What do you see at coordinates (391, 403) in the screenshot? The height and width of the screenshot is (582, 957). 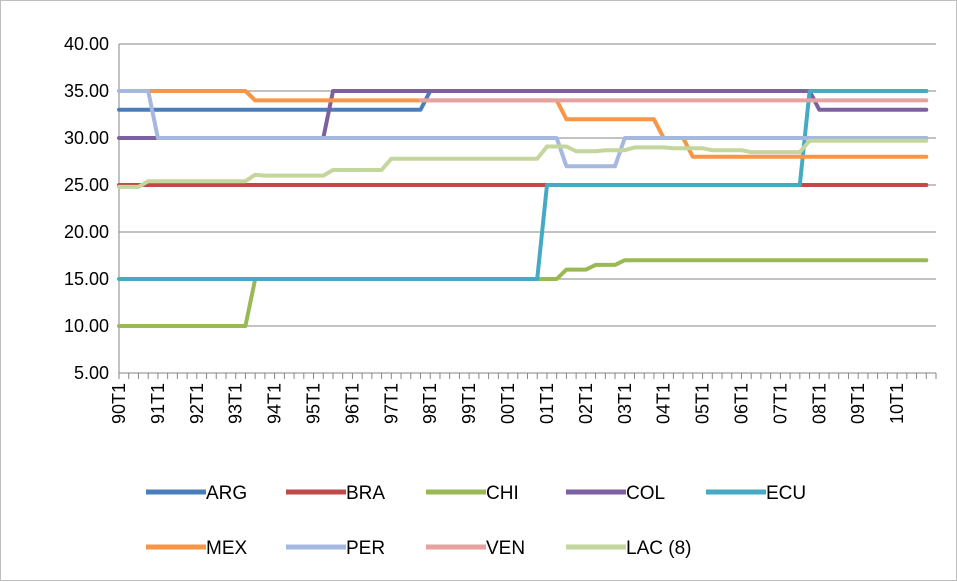 I see `x-tick-label: 97T1` at bounding box center [391, 403].